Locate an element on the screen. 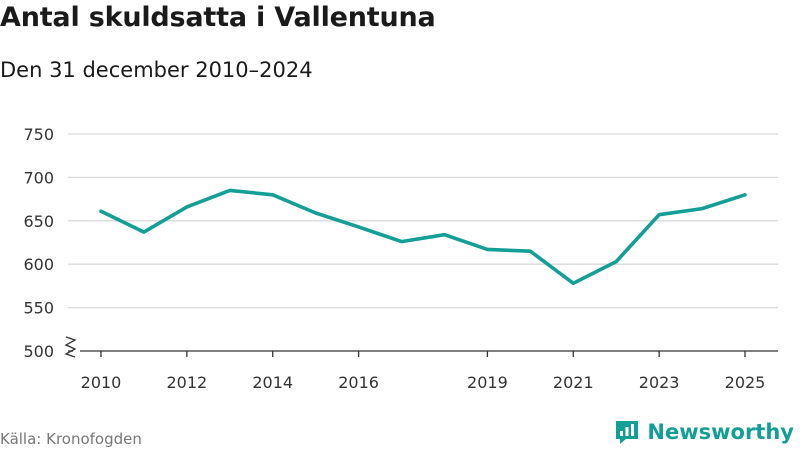 The height and width of the screenshot is (450, 800). x-tick-label: 2019 is located at coordinates (487, 382).